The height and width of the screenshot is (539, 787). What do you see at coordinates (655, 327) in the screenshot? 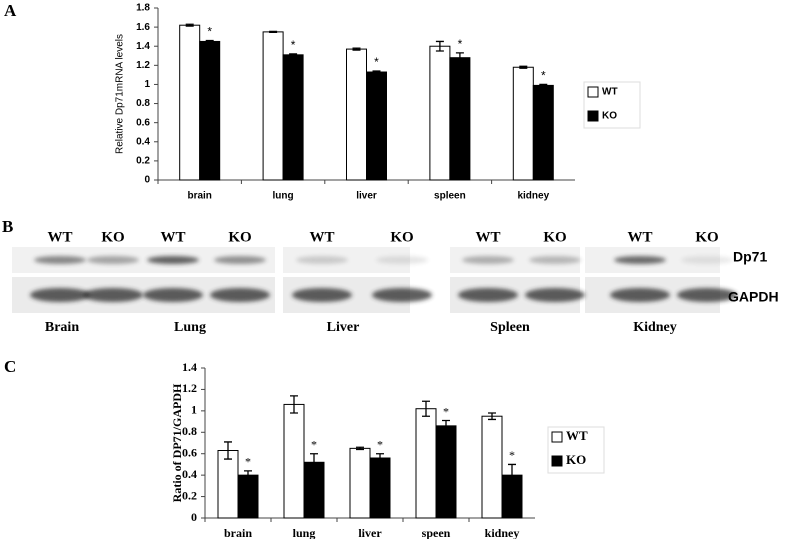
I see `tissue-label: Kidney` at bounding box center [655, 327].